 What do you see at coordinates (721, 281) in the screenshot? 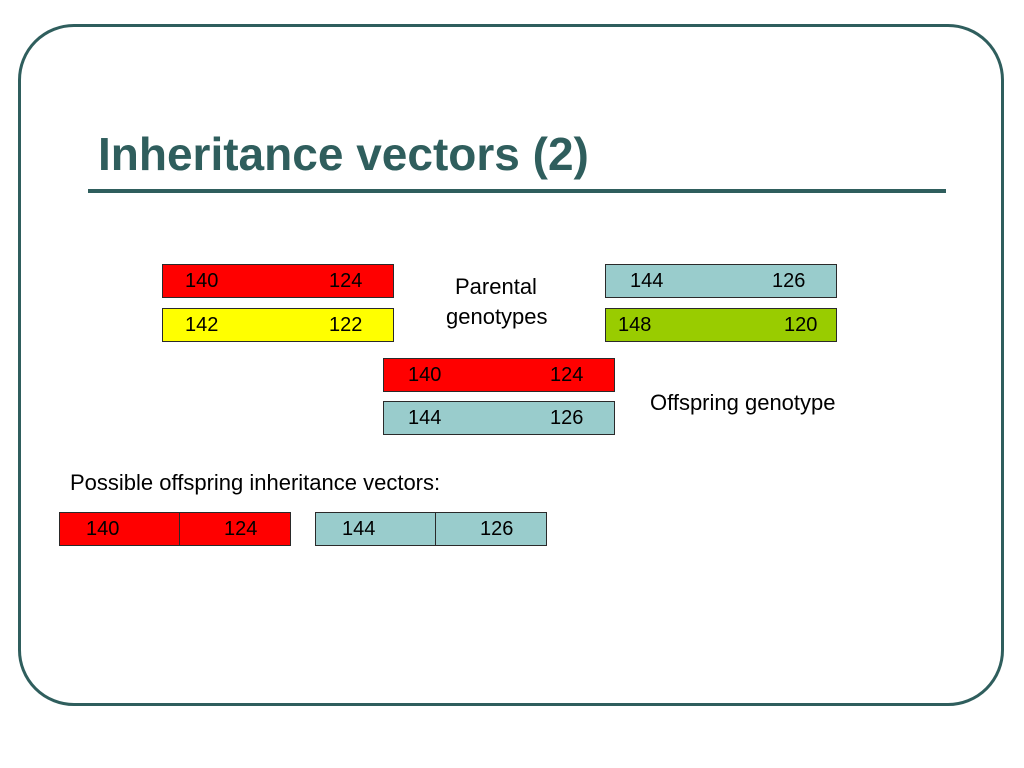
I see `parent-right-top-bar: 144 126` at bounding box center [721, 281].